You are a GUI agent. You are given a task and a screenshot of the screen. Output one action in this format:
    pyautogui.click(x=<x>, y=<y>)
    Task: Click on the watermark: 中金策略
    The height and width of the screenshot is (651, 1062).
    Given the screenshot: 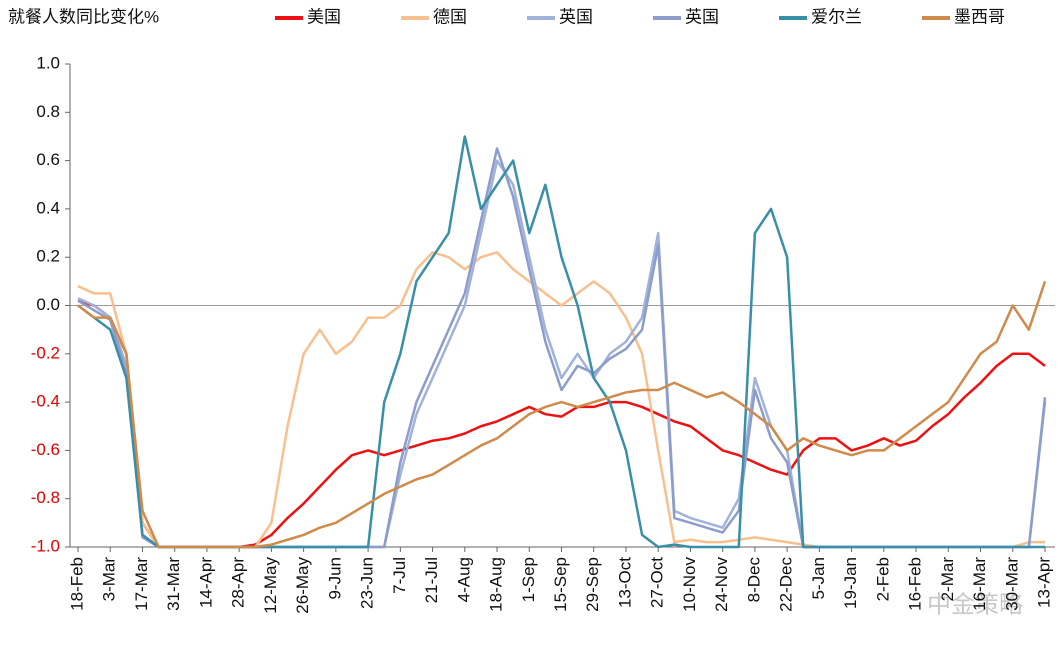 What is the action you would take?
    pyautogui.click(x=975, y=604)
    